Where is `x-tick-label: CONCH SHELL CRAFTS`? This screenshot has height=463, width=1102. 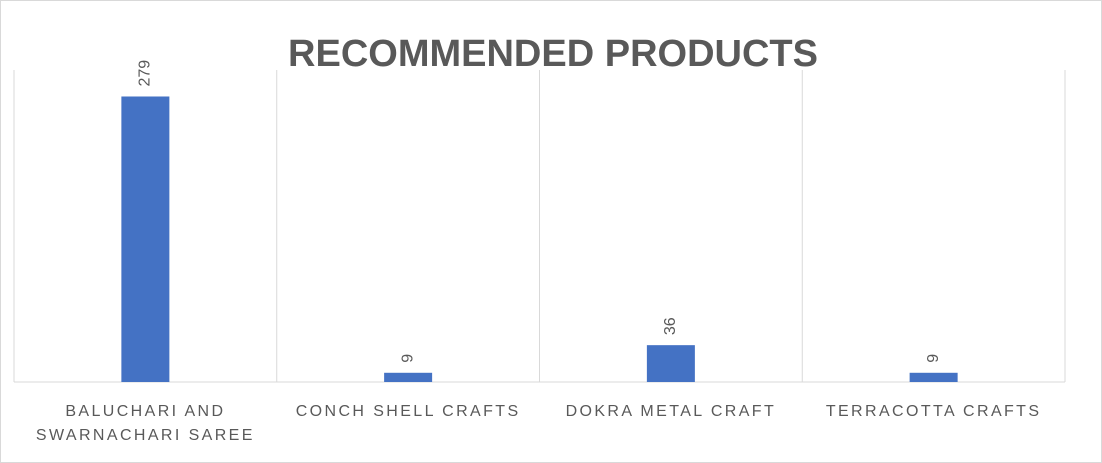
x-tick-label: CONCH SHELL CRAFTS is located at coordinates (408, 411).